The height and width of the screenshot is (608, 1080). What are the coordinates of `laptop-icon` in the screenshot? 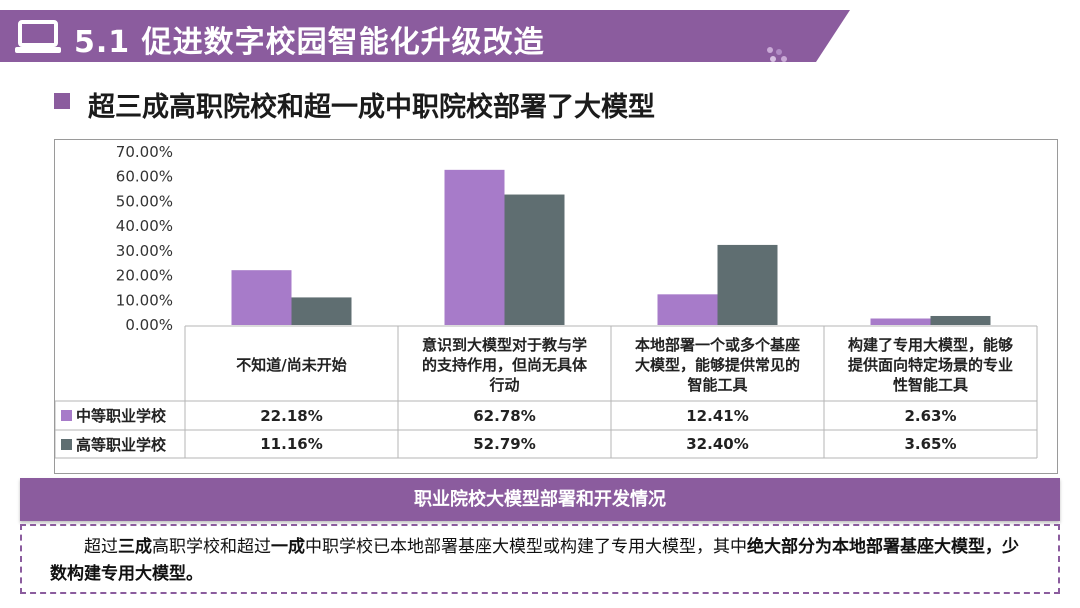 It's located at (38, 36).